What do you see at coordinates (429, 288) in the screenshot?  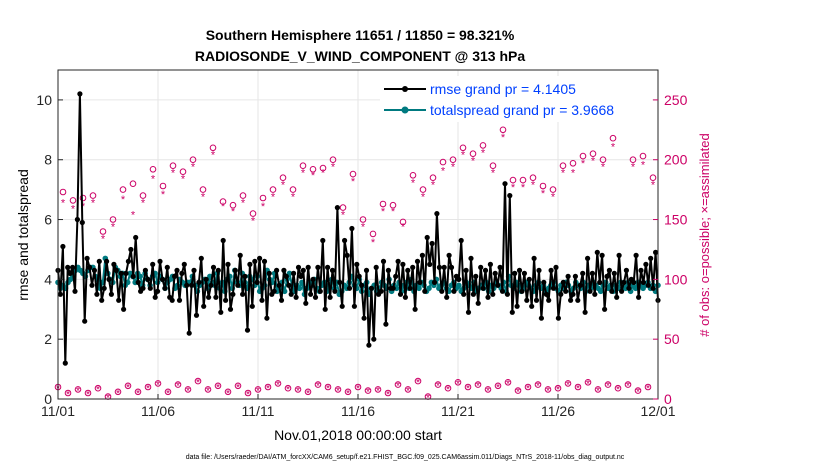 I see `totalspread-point` at bounding box center [429, 288].